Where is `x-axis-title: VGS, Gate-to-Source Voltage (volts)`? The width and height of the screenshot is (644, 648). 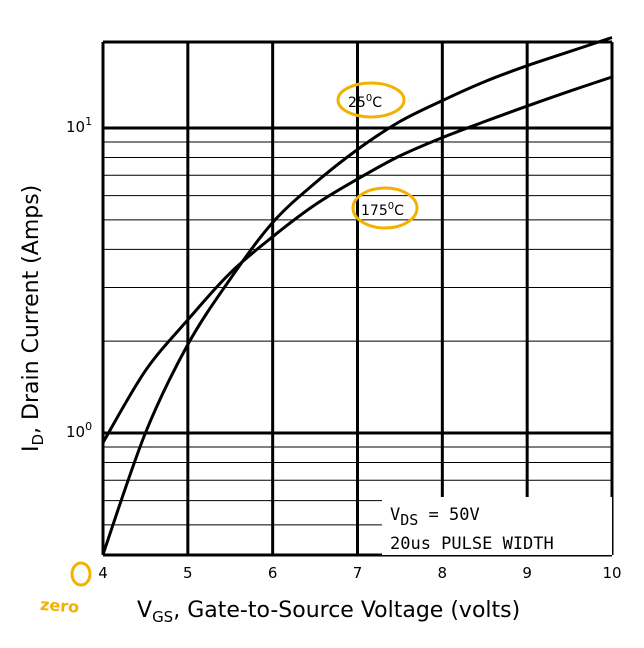 x-axis-title: VGS, Gate-to-Source Voltage (volts) is located at coordinates (328, 612).